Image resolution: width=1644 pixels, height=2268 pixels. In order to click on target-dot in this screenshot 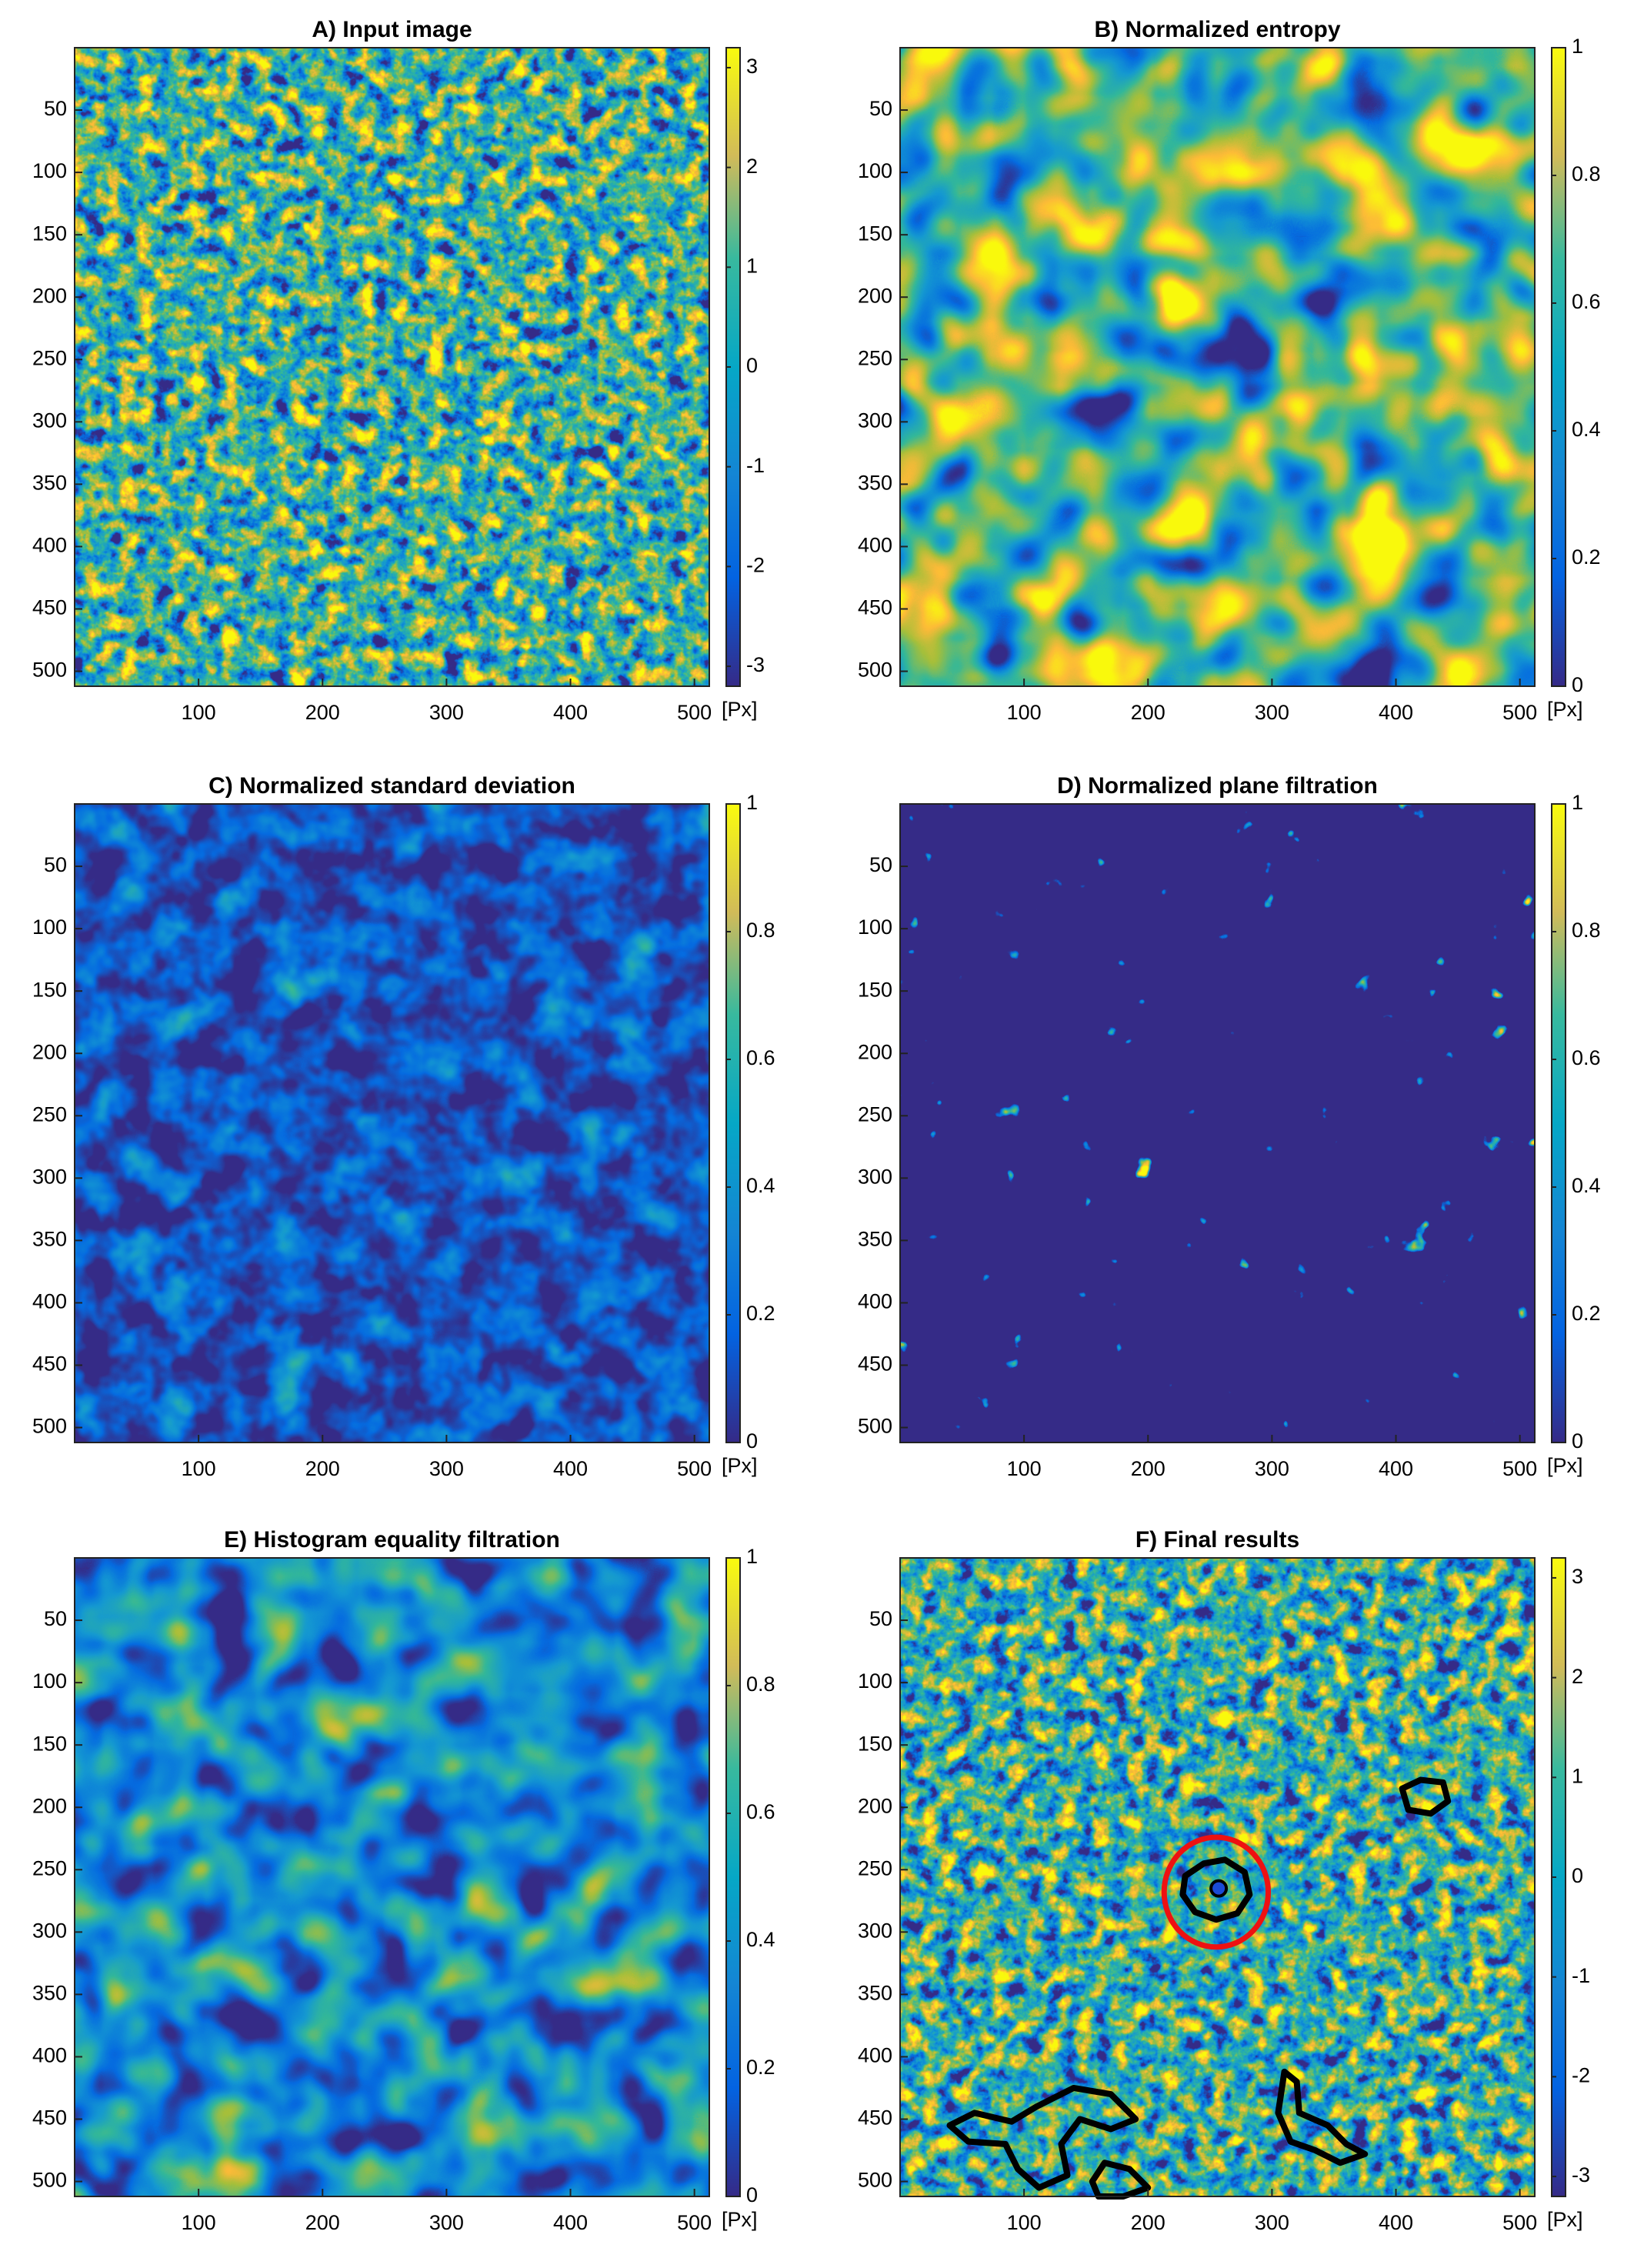, I will do `click(1219, 1889)`.